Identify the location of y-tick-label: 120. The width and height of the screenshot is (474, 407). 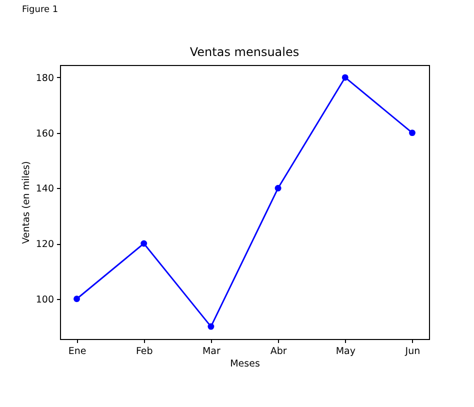
(45, 244).